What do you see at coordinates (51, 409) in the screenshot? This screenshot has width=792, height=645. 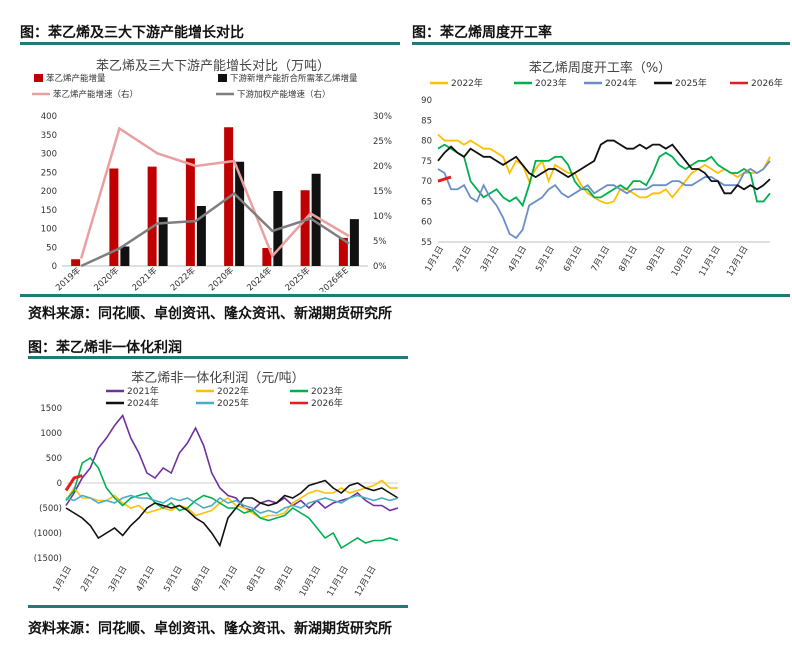 I see `y-tick-label: 1500` at bounding box center [51, 409].